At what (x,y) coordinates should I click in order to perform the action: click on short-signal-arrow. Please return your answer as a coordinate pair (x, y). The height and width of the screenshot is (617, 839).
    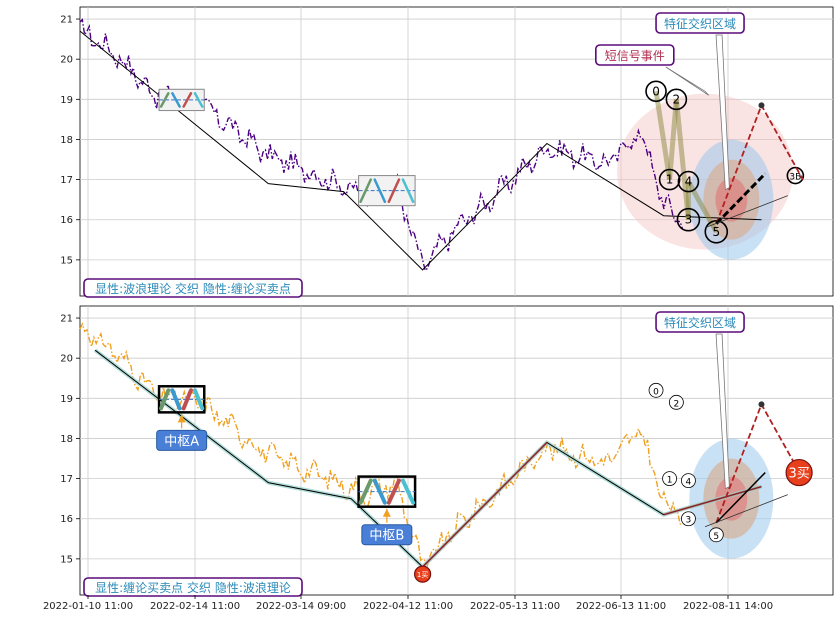
    Looking at the image, I should click on (687, 81).